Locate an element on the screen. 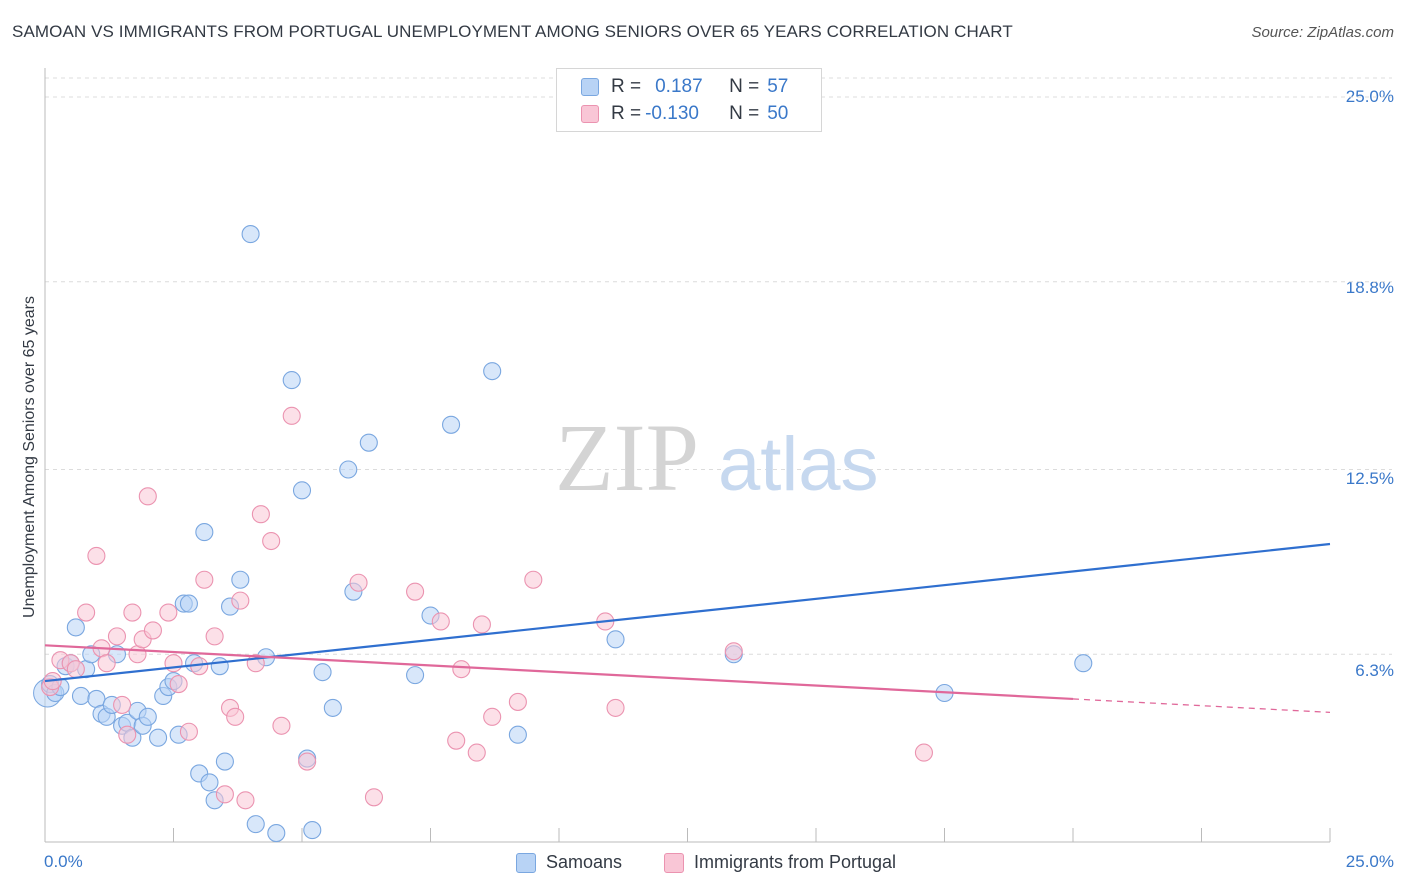 This screenshot has width=1406, height=892. trendline-portugal is located at coordinates (559, 672).